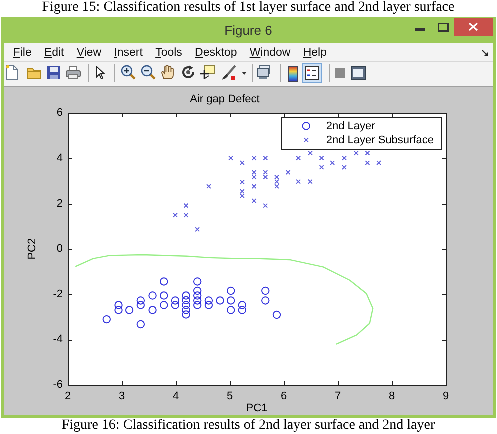 Image resolution: width=497 pixels, height=434 pixels. What do you see at coordinates (284, 396) in the screenshot?
I see `x-tick-label: 6` at bounding box center [284, 396].